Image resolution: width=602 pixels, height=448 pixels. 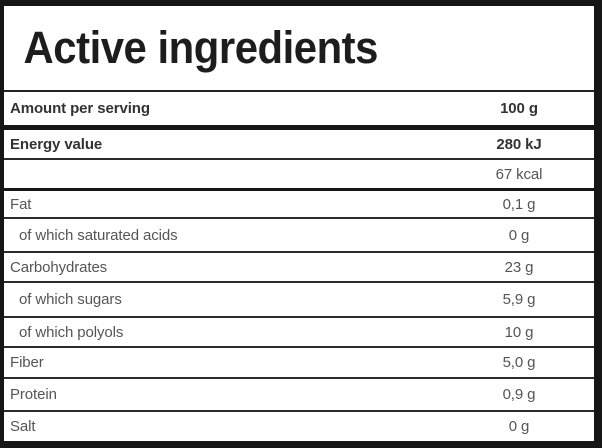 What do you see at coordinates (56, 144) in the screenshot?
I see `row-label: Energy value` at bounding box center [56, 144].